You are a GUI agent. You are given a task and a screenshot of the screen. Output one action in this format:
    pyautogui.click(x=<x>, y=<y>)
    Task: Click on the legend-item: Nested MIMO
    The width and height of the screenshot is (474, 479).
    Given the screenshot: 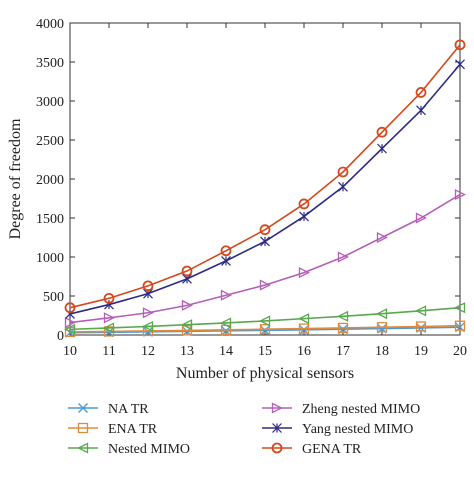 What is the action you would take?
    pyautogui.click(x=129, y=449)
    